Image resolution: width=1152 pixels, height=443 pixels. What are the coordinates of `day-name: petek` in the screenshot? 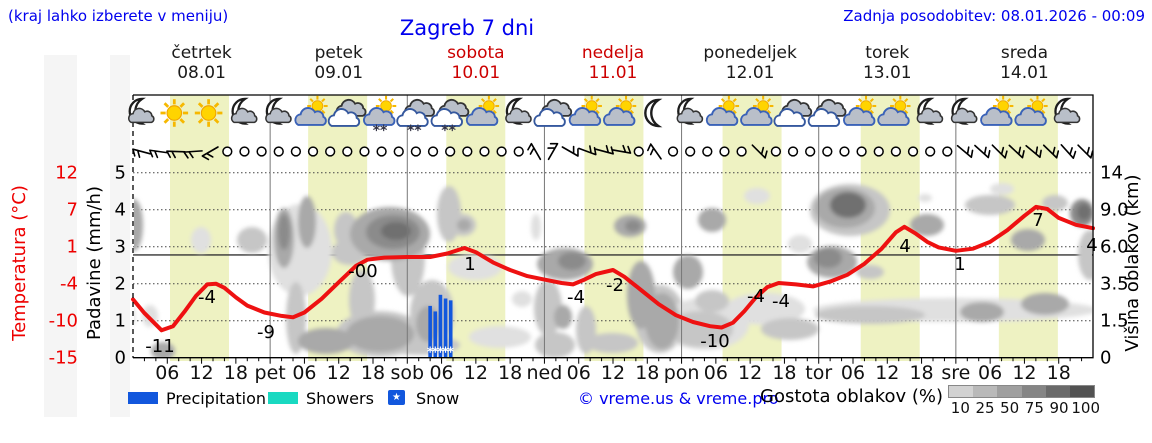 It's located at (338, 53).